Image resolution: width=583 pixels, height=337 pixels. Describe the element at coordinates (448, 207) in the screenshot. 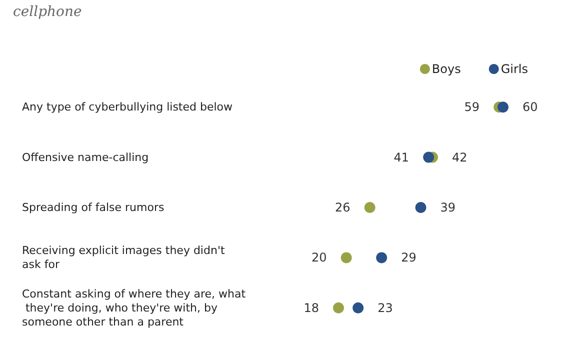

I see `data-label: 39` at that location.